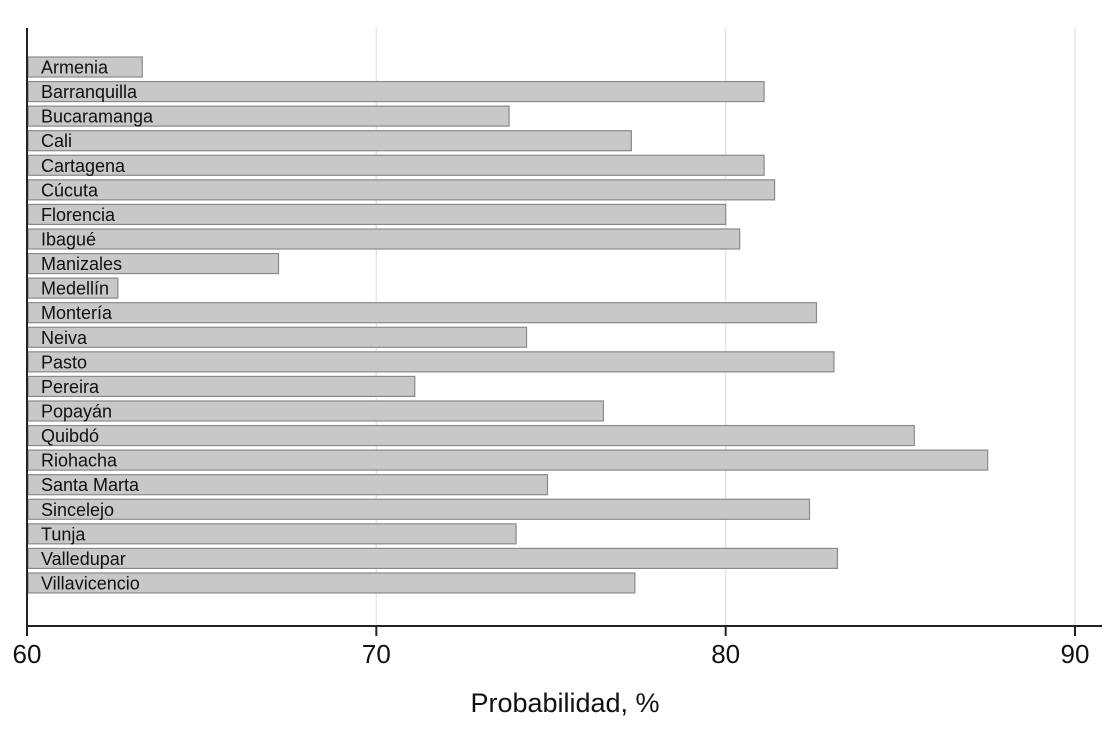 This screenshot has height=753, width=1120. I want to click on bar-label-12: Pasto, so click(64, 362).